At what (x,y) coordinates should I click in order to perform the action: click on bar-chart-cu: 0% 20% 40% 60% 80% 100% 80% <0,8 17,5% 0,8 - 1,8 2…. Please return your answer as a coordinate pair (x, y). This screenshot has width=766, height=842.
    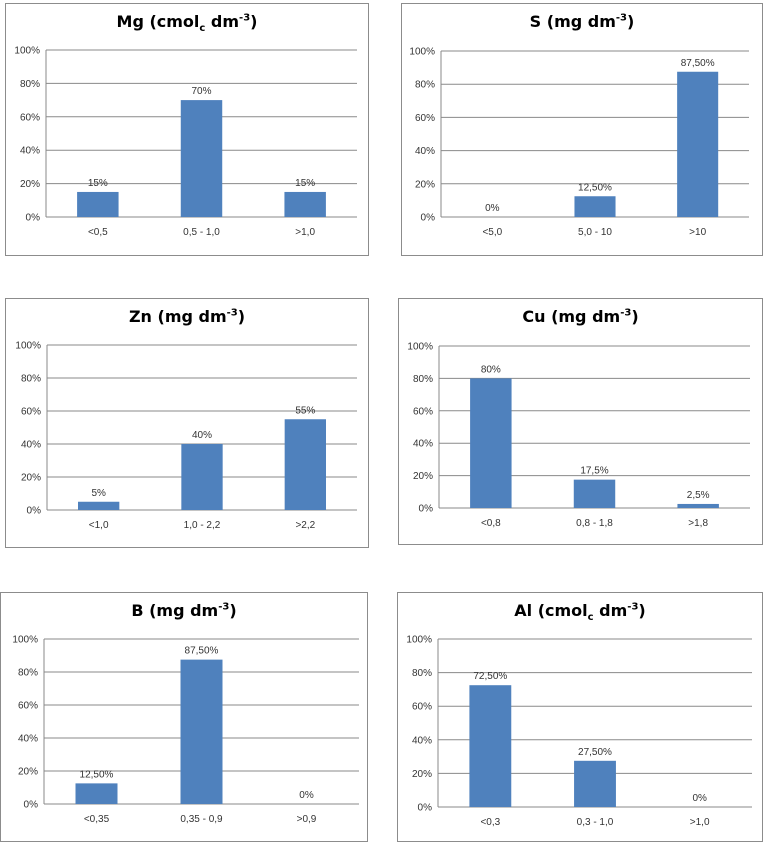
    Looking at the image, I should click on (578, 435).